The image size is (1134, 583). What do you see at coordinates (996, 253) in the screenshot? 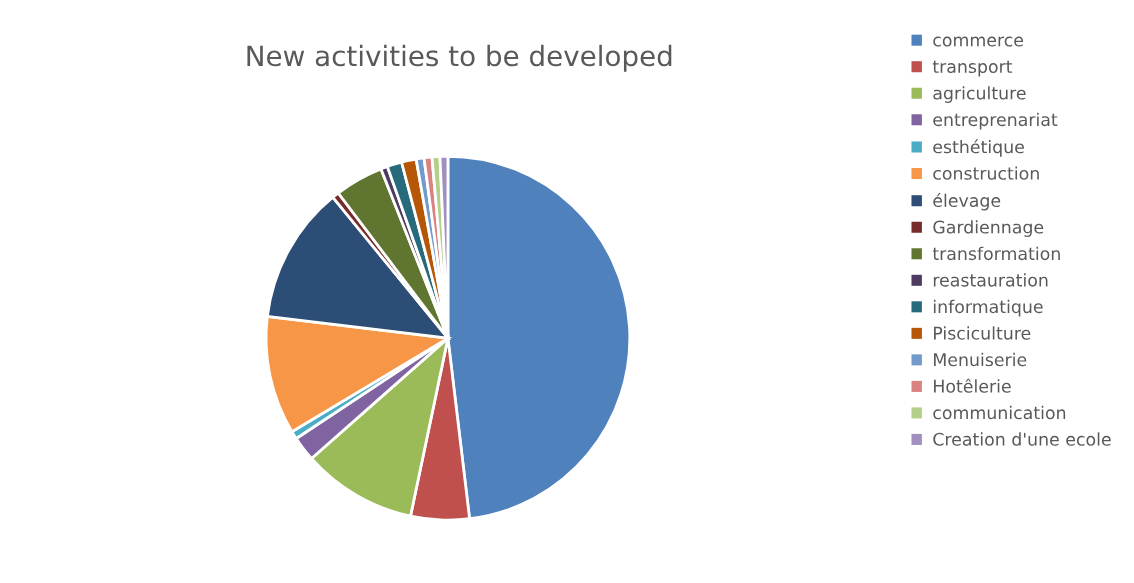
I see `legend-label: transformation` at bounding box center [996, 253].